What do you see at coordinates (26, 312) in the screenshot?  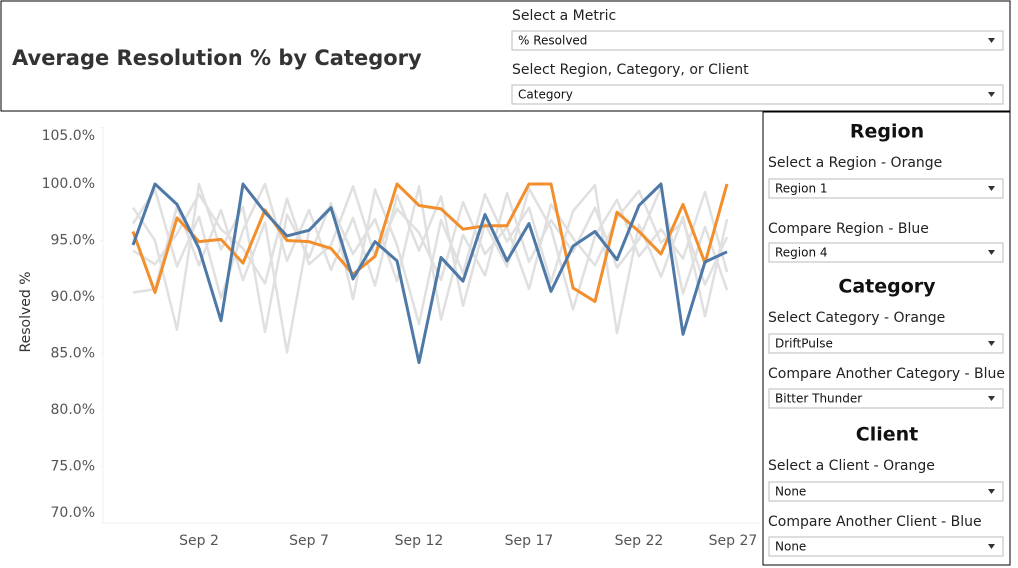 I see `y-axis-label: Resolved %` at bounding box center [26, 312].